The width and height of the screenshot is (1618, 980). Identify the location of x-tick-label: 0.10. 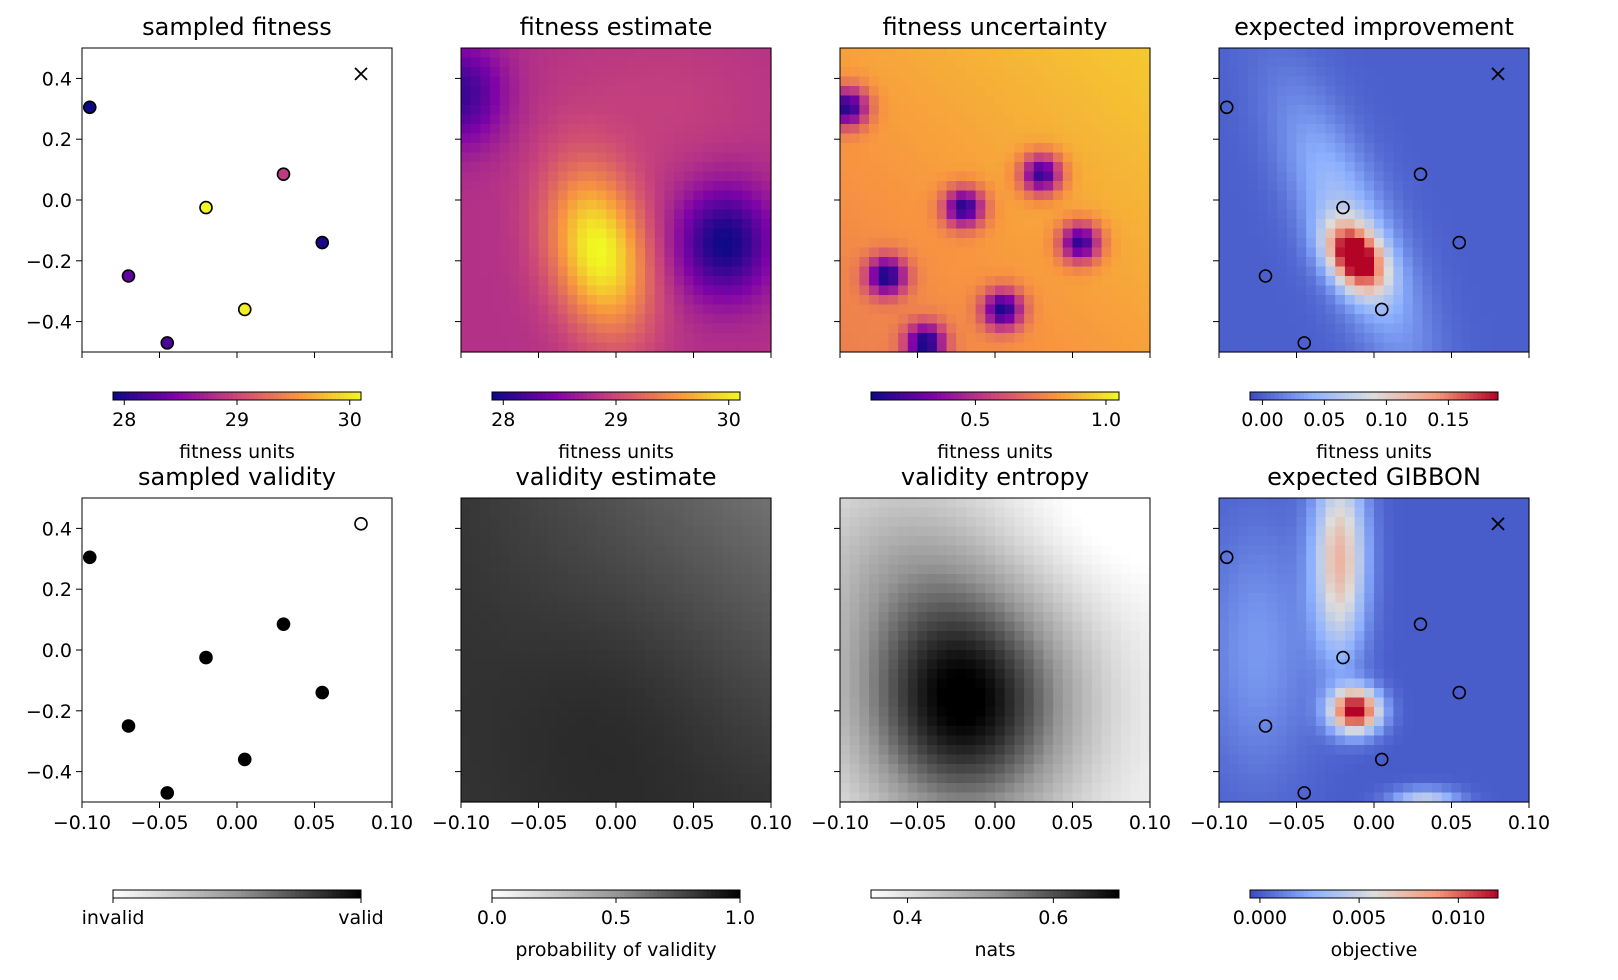
(392, 823).